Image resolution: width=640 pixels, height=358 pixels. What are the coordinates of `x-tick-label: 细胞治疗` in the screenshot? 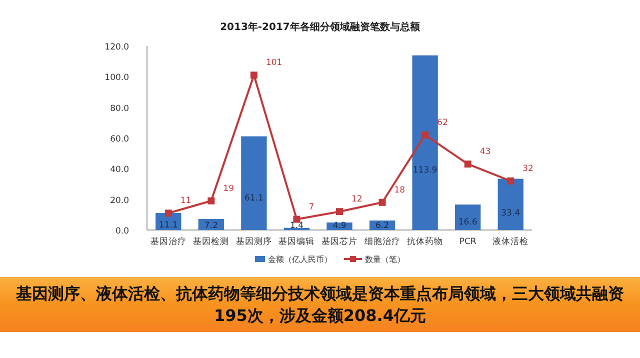 It's located at (382, 241).